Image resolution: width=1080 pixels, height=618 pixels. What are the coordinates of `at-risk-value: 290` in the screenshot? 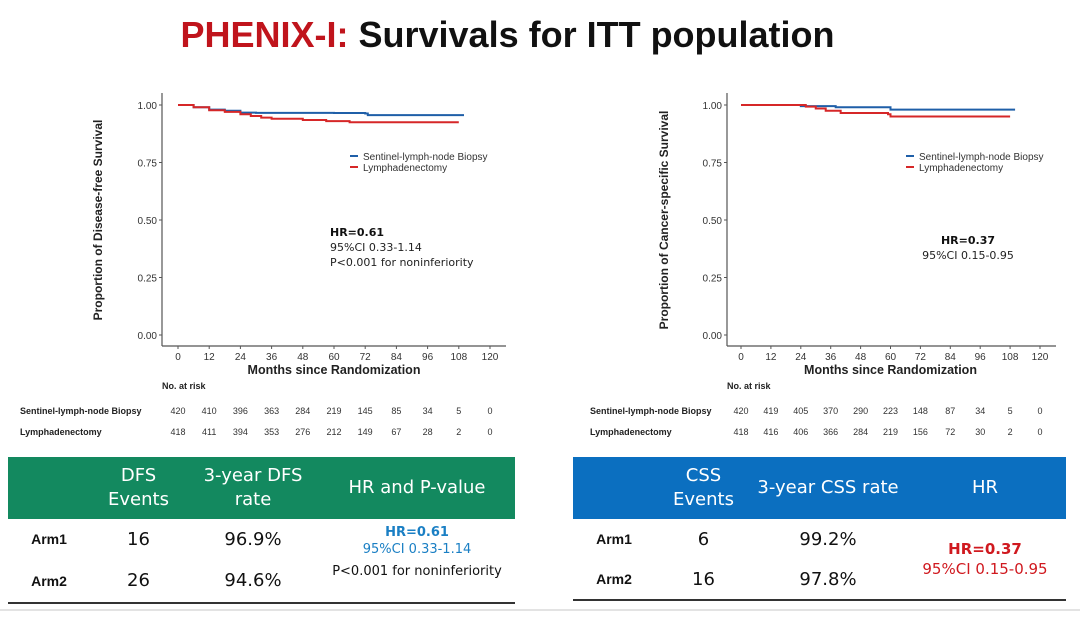 It's located at (860, 411).